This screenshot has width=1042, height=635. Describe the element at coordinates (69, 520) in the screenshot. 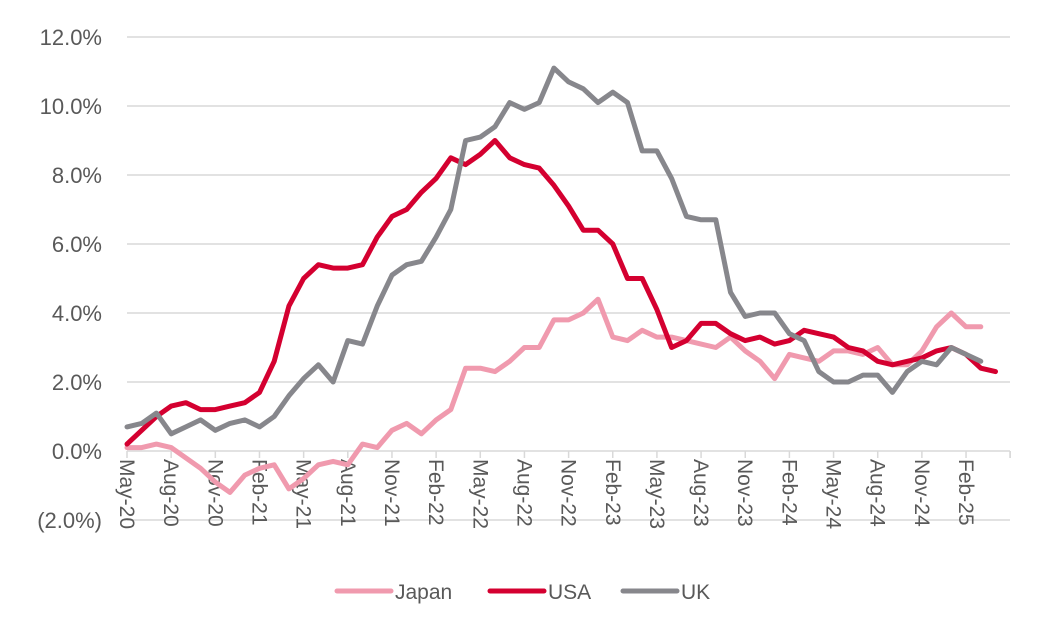

I see `y-tick-label: (2.0%)` at that location.